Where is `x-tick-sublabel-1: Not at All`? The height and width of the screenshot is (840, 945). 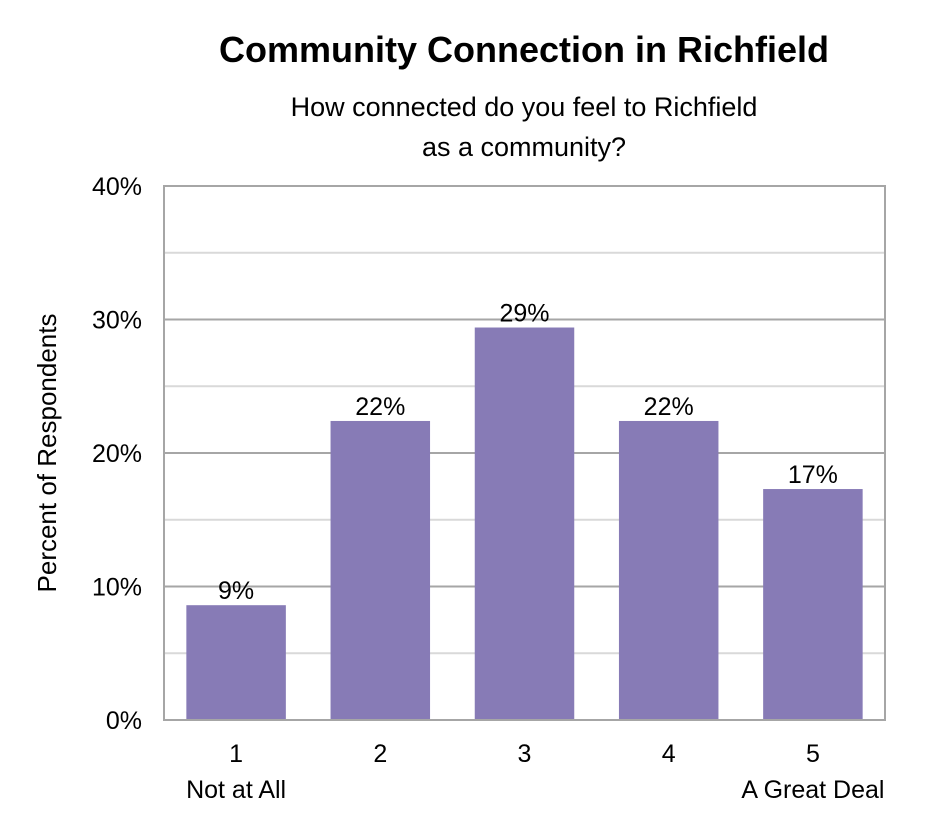
x-tick-sublabel-1: Not at All is located at coordinates (236, 790).